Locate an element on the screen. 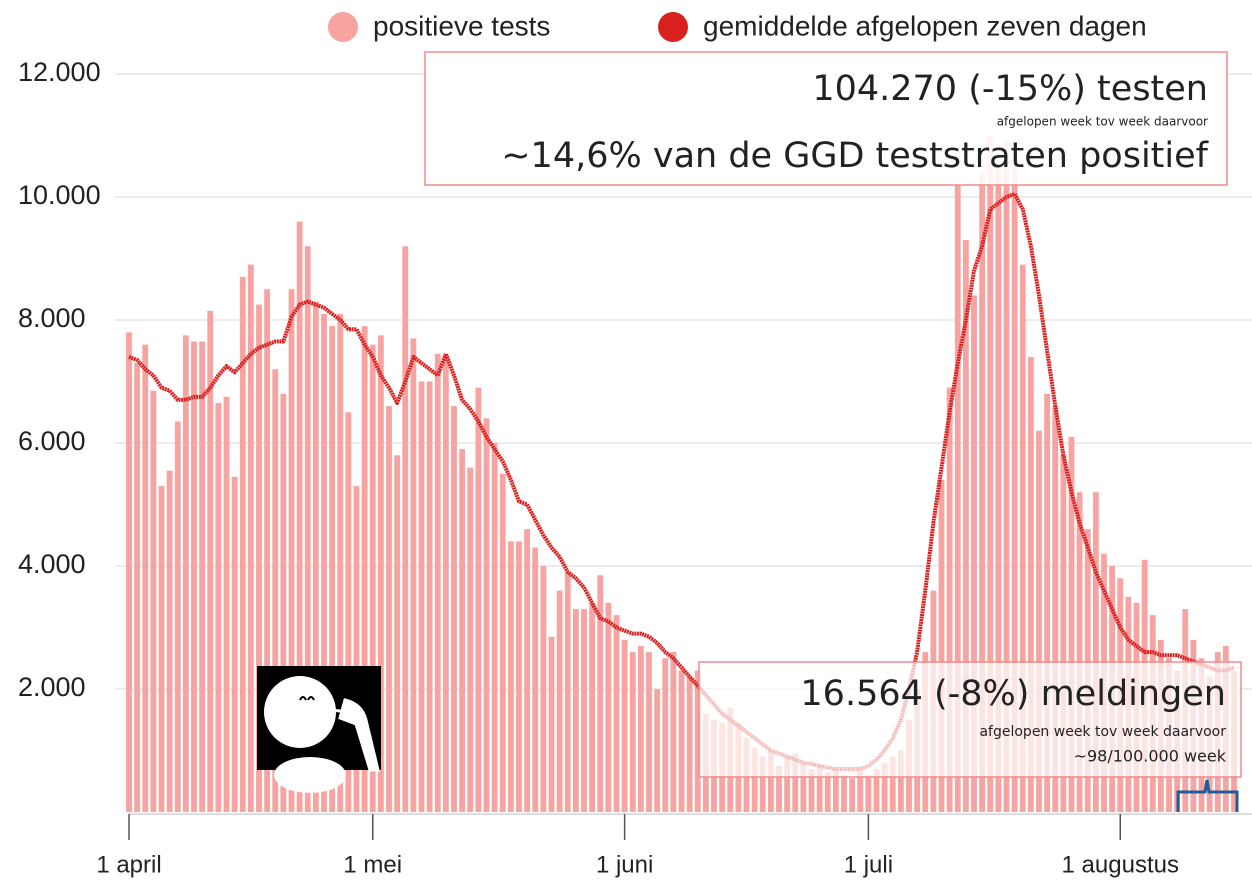  legend-marker is located at coordinates (343, 27).